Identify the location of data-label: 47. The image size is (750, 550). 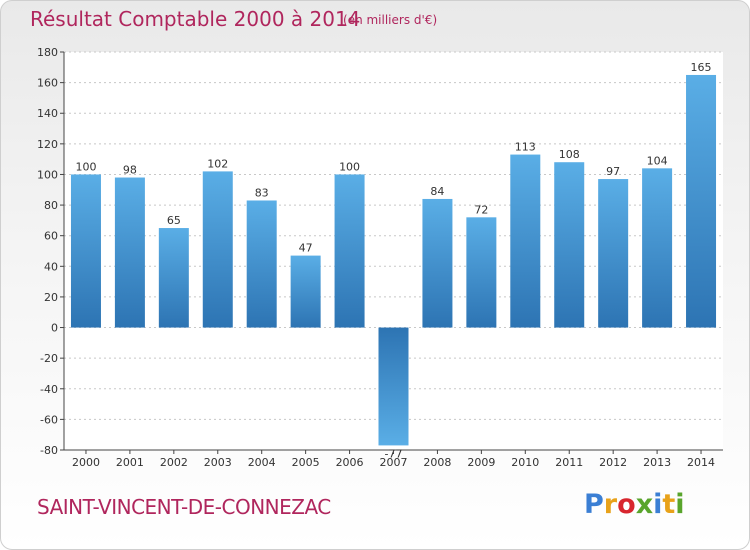
(306, 248).